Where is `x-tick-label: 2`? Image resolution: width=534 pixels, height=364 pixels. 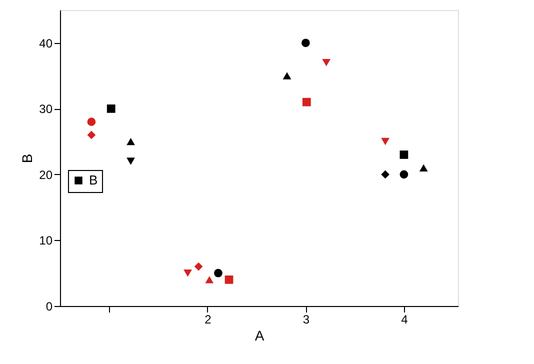
x-tick-label: 2 is located at coordinates (208, 319).